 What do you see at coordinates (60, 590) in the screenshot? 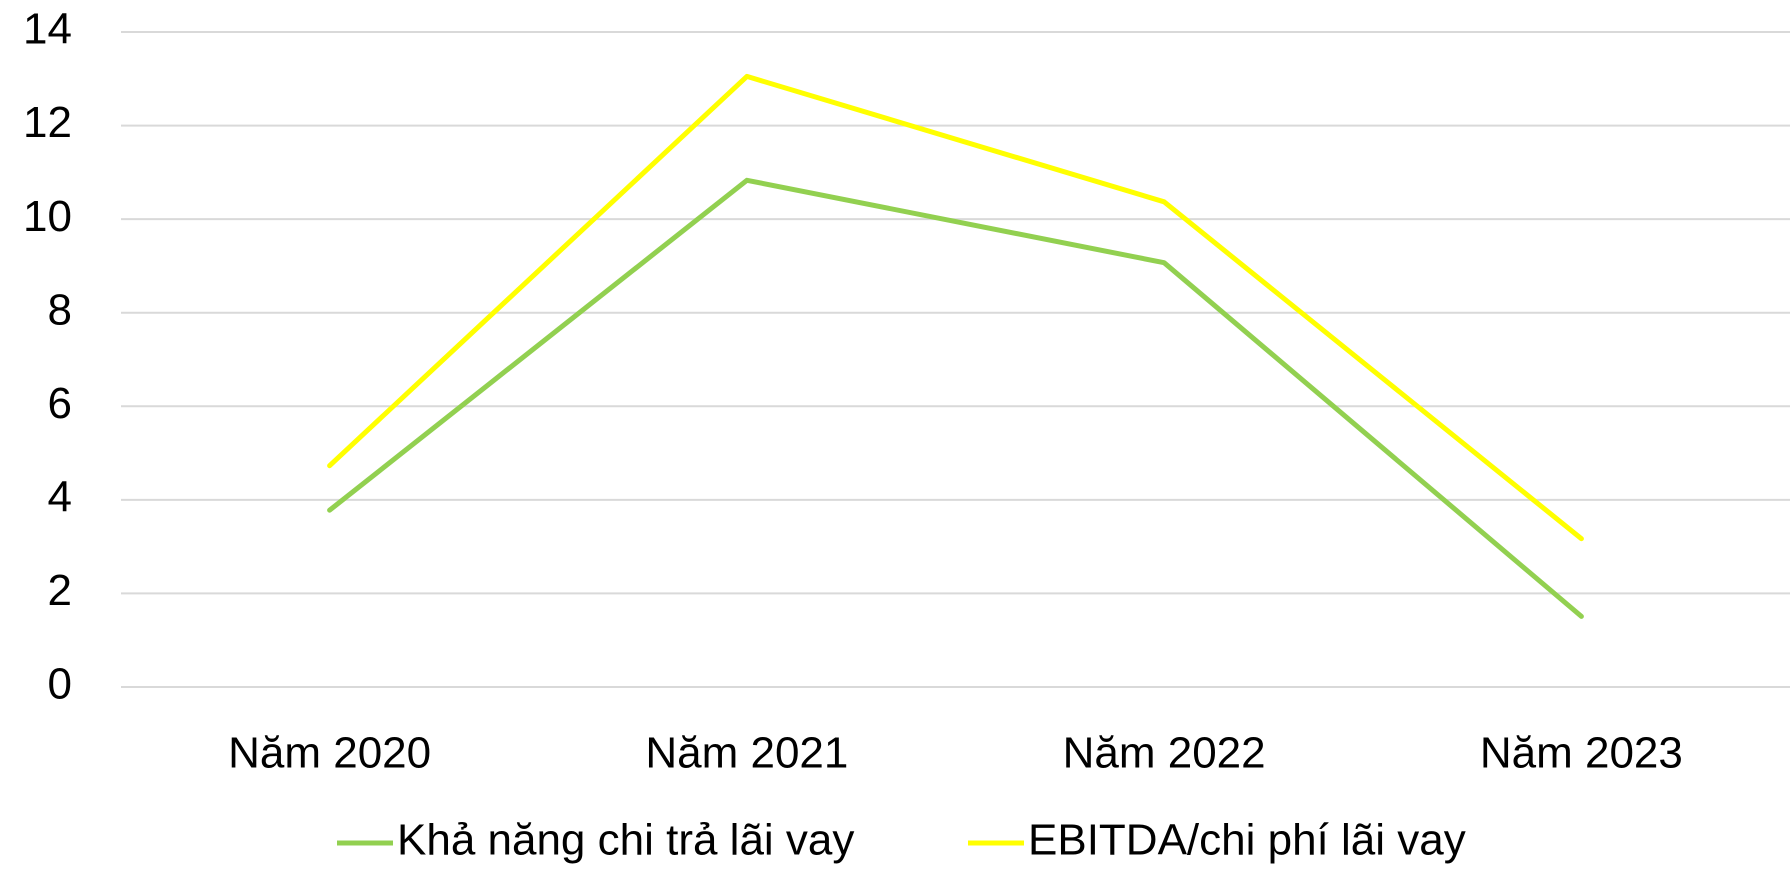
I see `y-tick-label: 2` at bounding box center [60, 590].